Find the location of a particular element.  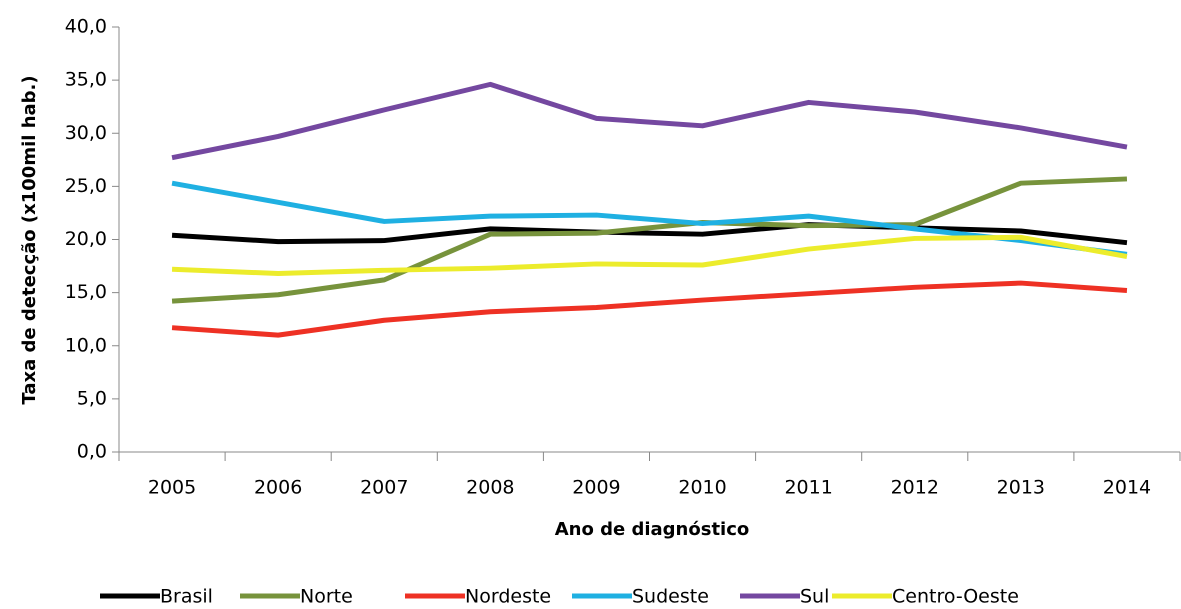

y-tick-label: 40,0 is located at coordinates (86, 27).